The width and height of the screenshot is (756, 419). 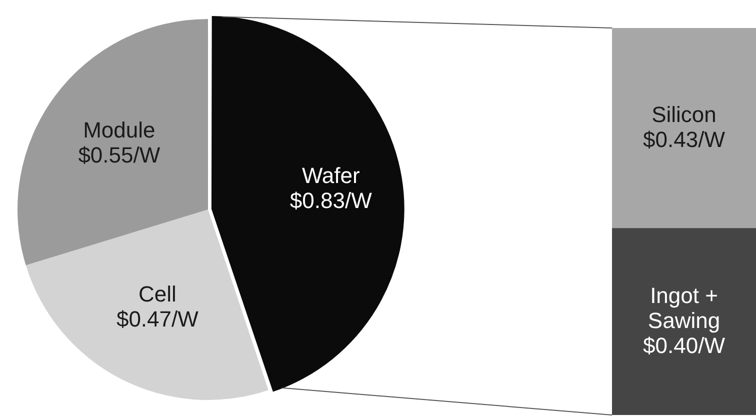 What do you see at coordinates (684, 345) in the screenshot?
I see `data-label: $0.40/W` at bounding box center [684, 345].